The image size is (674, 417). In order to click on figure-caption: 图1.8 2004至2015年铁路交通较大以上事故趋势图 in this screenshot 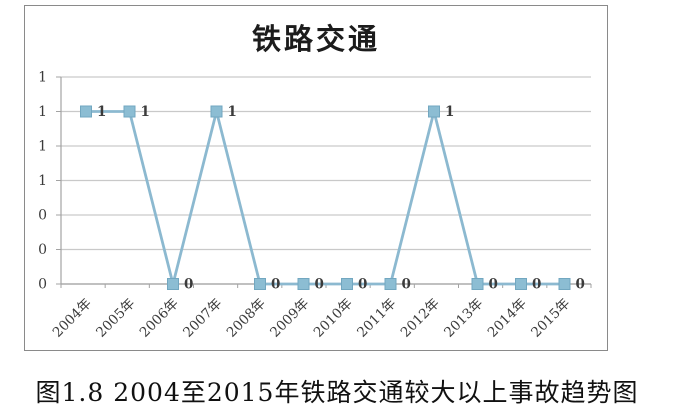, I will do `click(337, 392)`.